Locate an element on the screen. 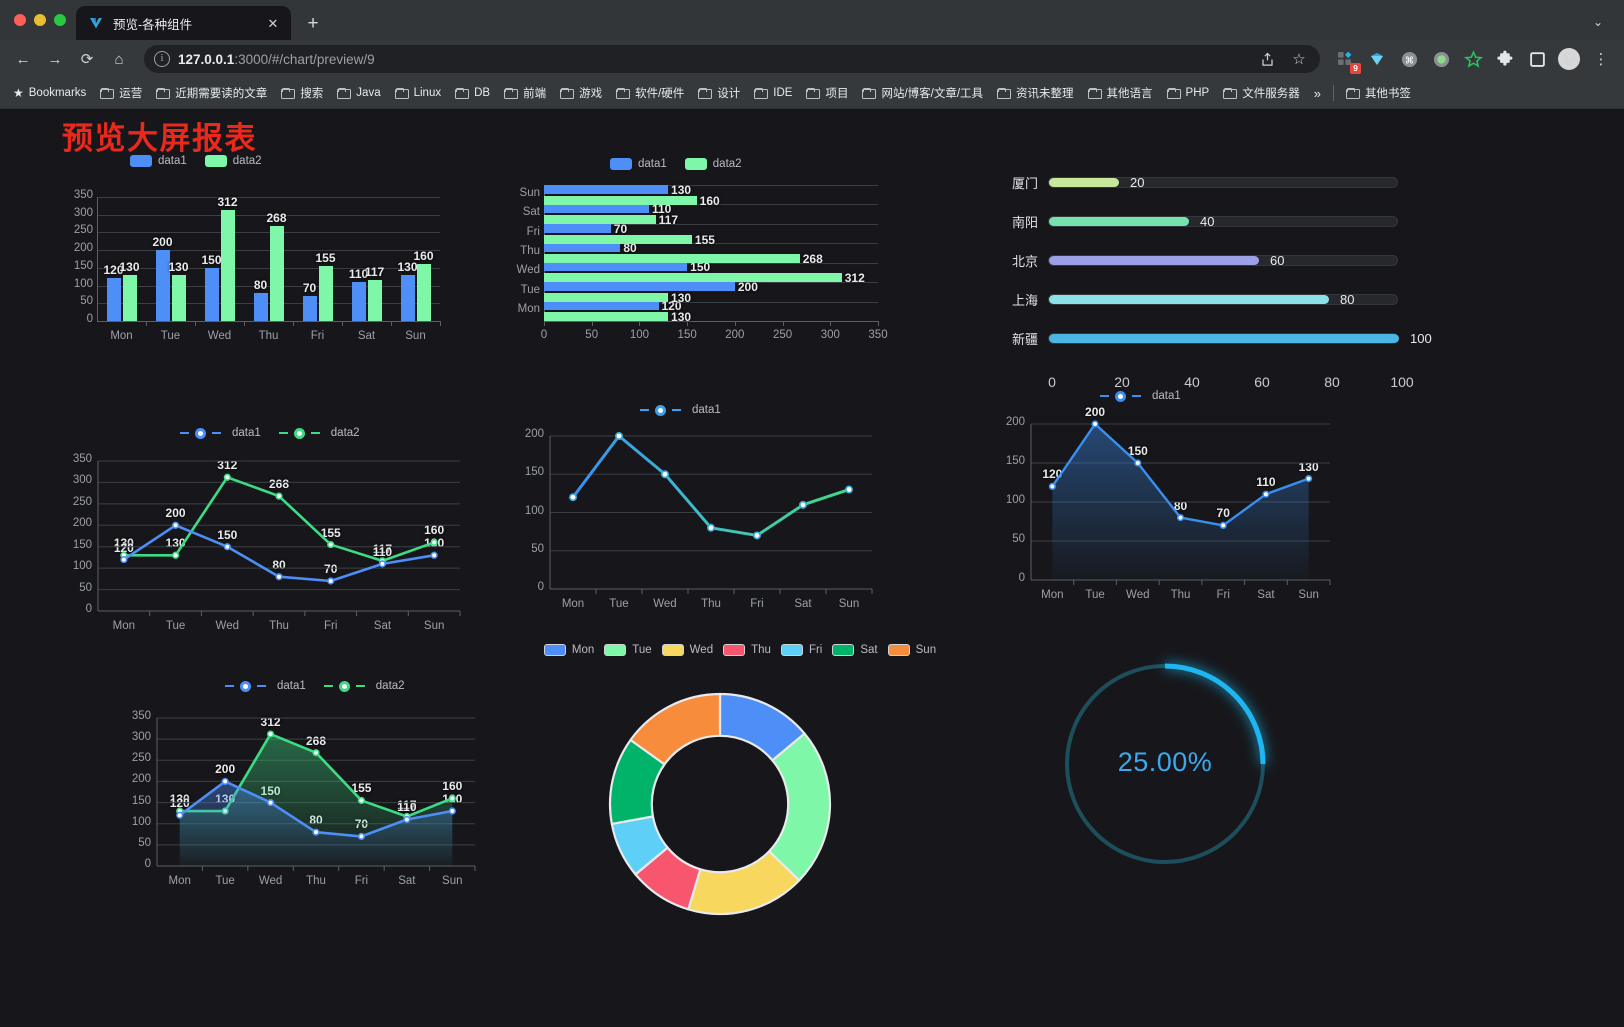 The image size is (1624, 1027). progress-track: 60 is located at coordinates (1223, 260).